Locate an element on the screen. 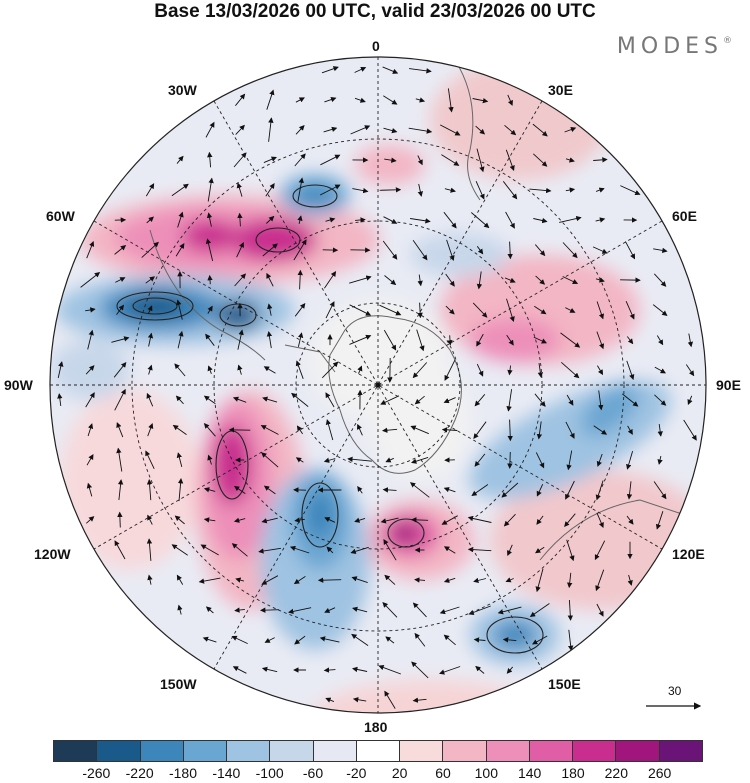 This screenshot has height=783, width=750. lon-label-90e: 90E is located at coordinates (728, 385).